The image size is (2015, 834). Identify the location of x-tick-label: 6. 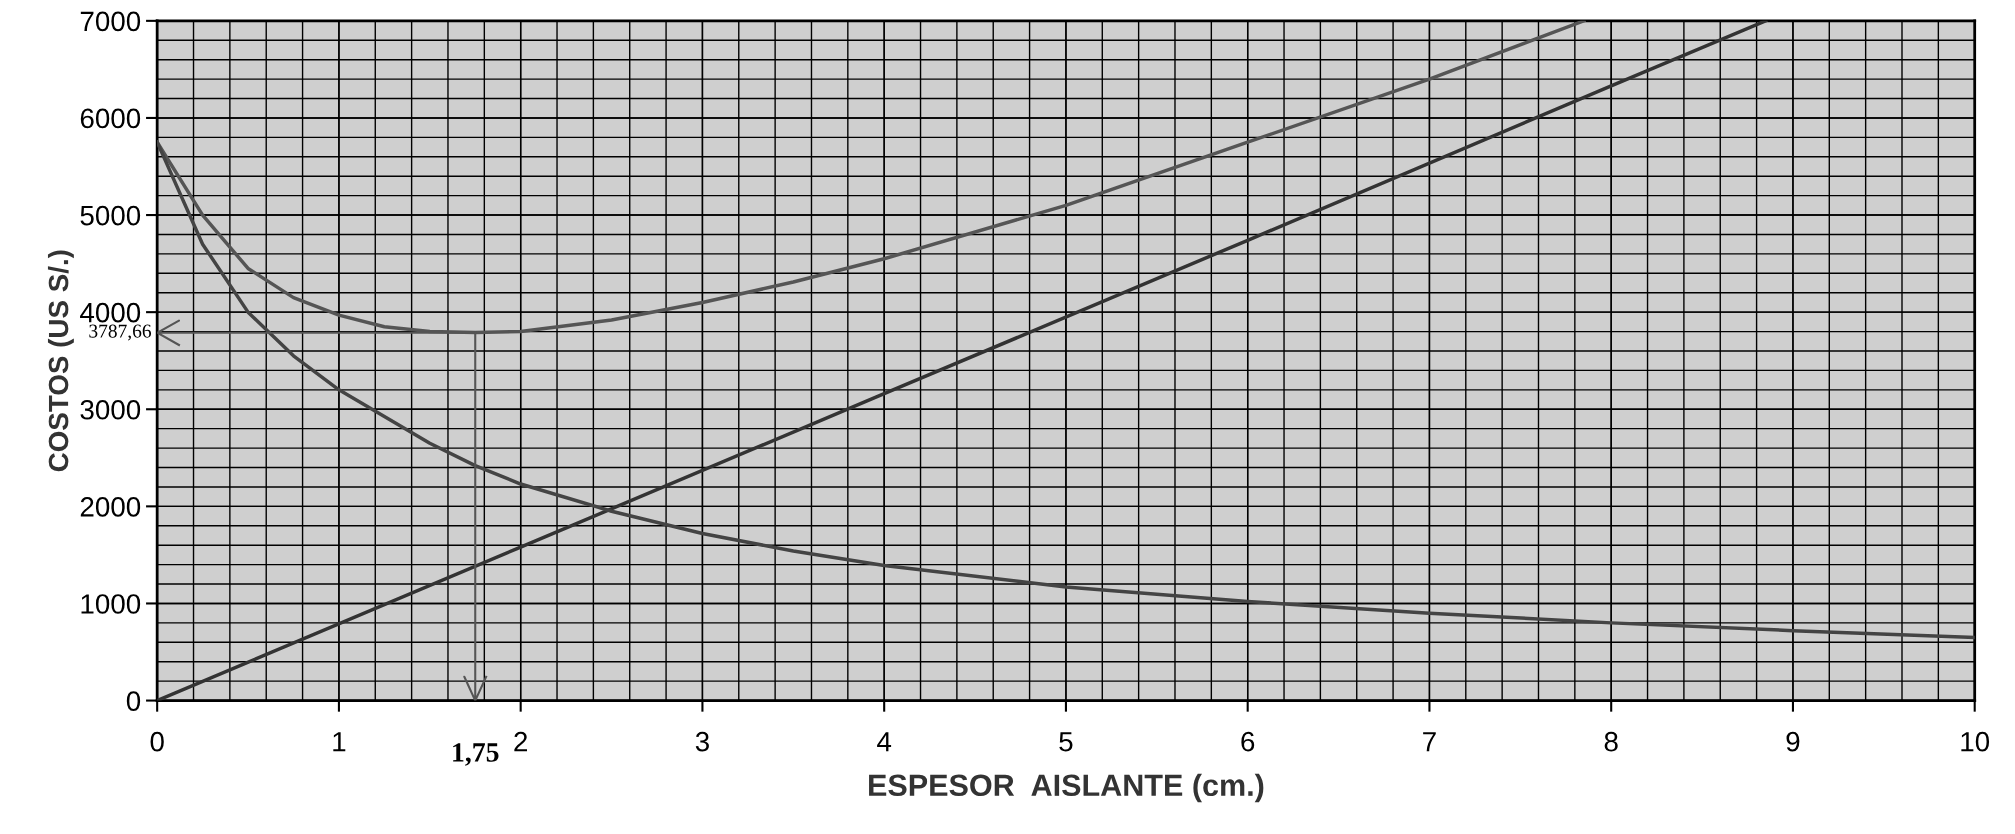
(1248, 741).